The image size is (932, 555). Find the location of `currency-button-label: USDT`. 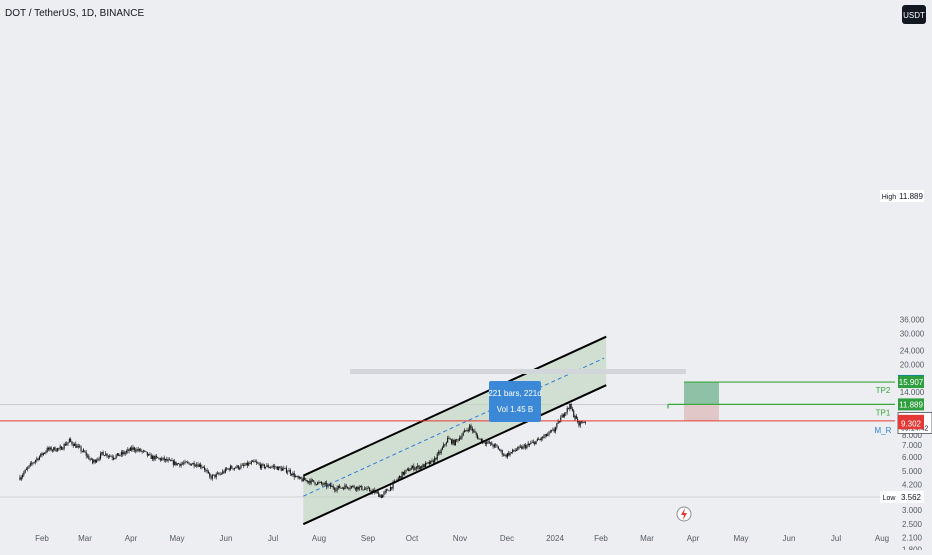

currency-button-label: USDT is located at coordinates (914, 15).